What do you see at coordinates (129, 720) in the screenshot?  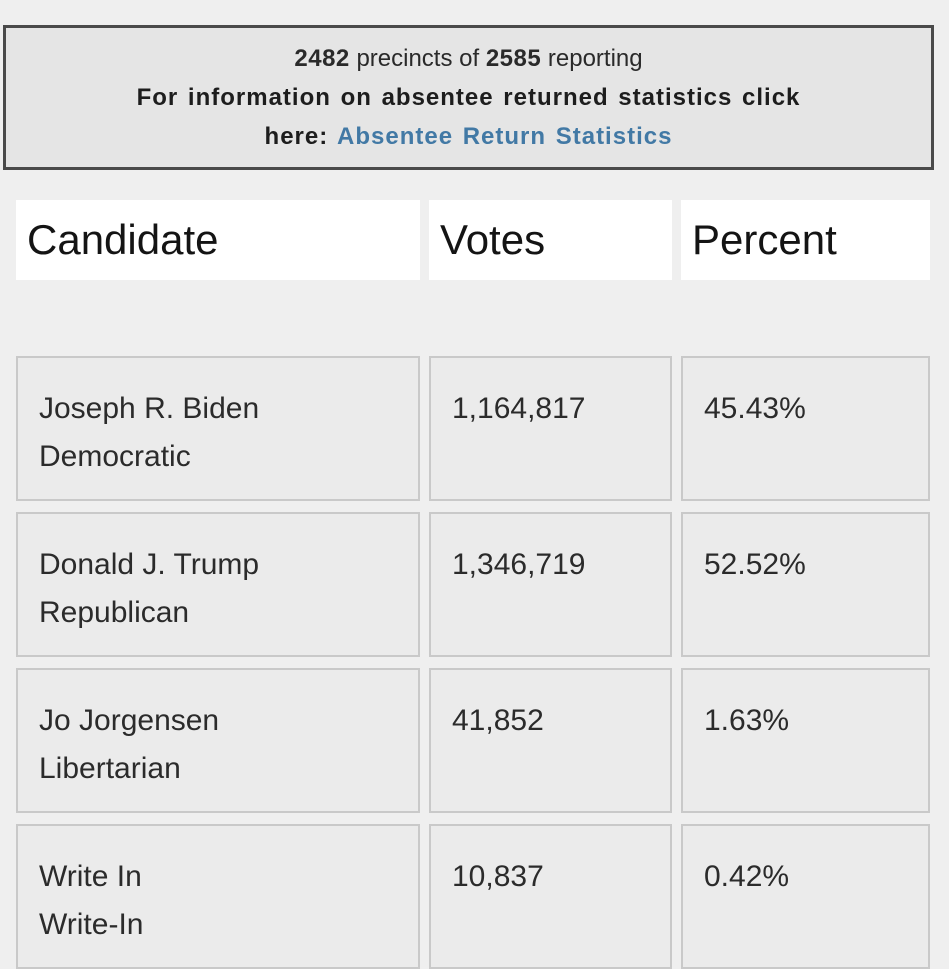 I see `candidate-name: Jo Jorgensen` at bounding box center [129, 720].